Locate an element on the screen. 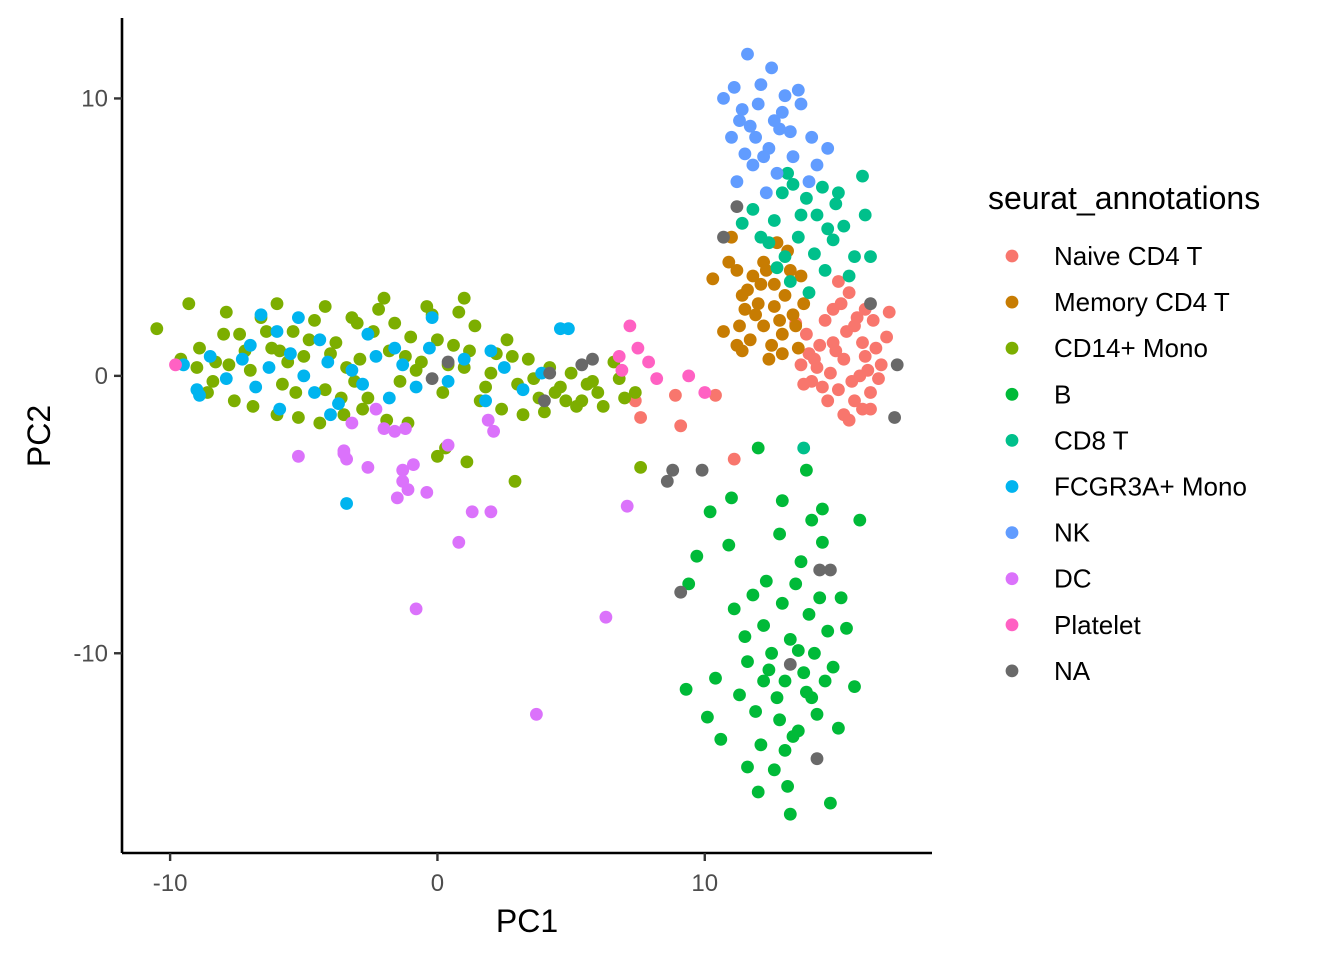 This screenshot has height=960, width=1344. x-tick-label: 0 is located at coordinates (437, 883).